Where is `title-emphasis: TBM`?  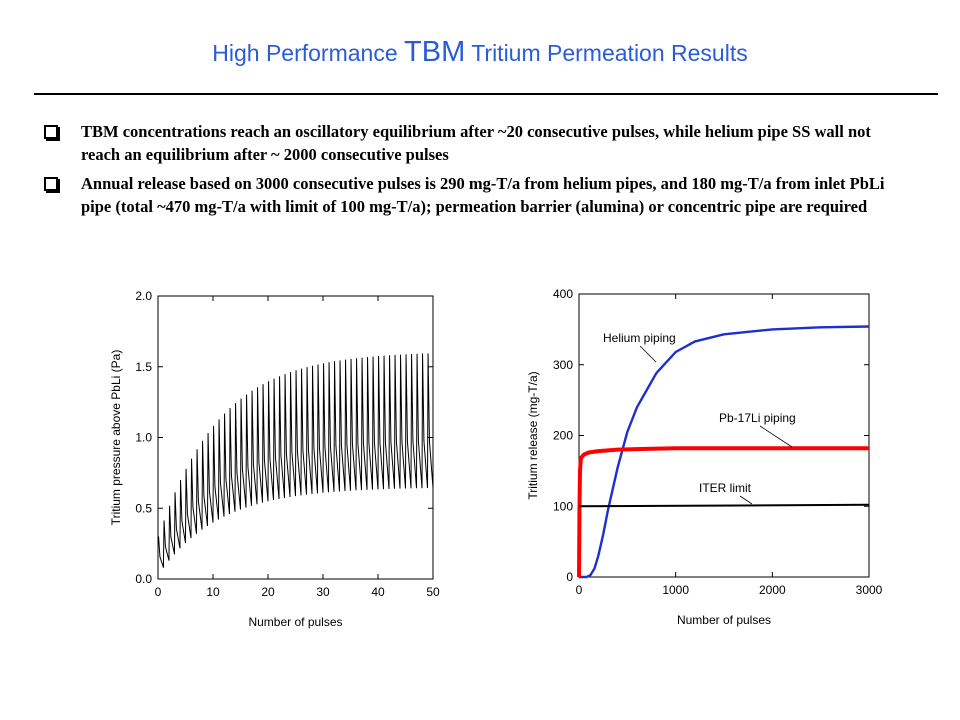 title-emphasis: TBM is located at coordinates (435, 52).